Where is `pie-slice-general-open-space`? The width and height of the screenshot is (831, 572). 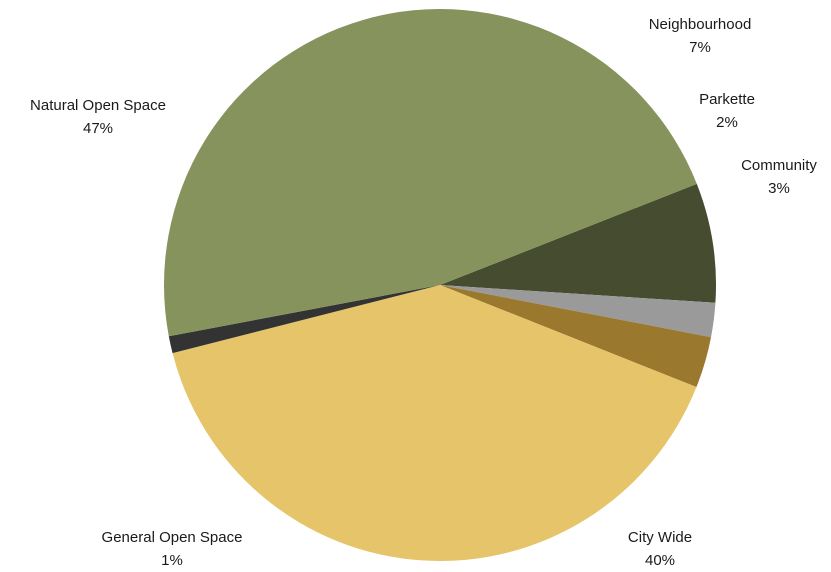 pie-slice-general-open-space is located at coordinates (304, 319).